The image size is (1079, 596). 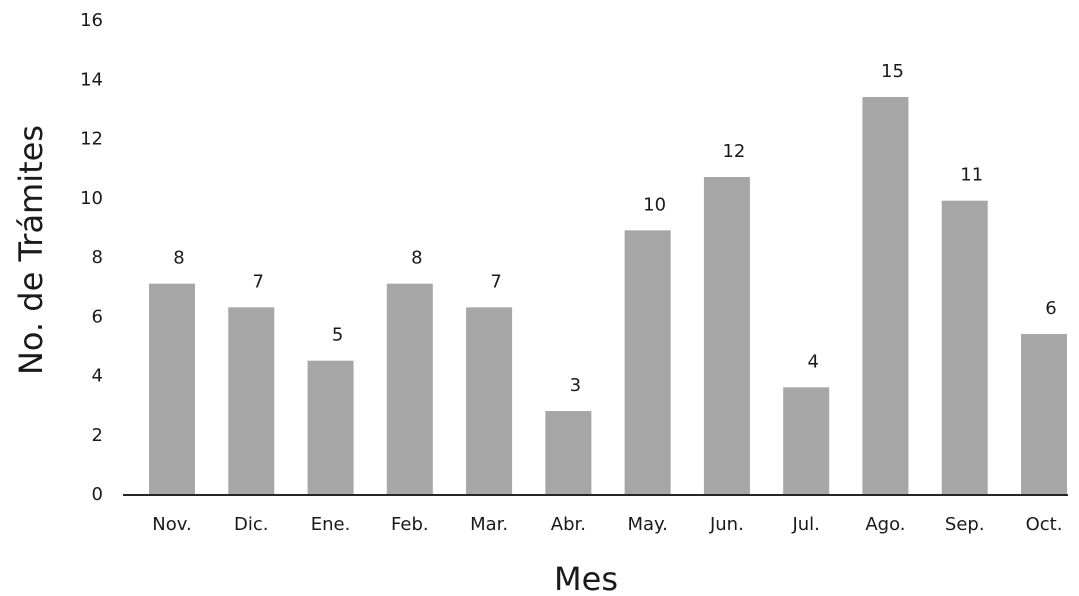 I want to click on data-label: 3, so click(x=575, y=385).